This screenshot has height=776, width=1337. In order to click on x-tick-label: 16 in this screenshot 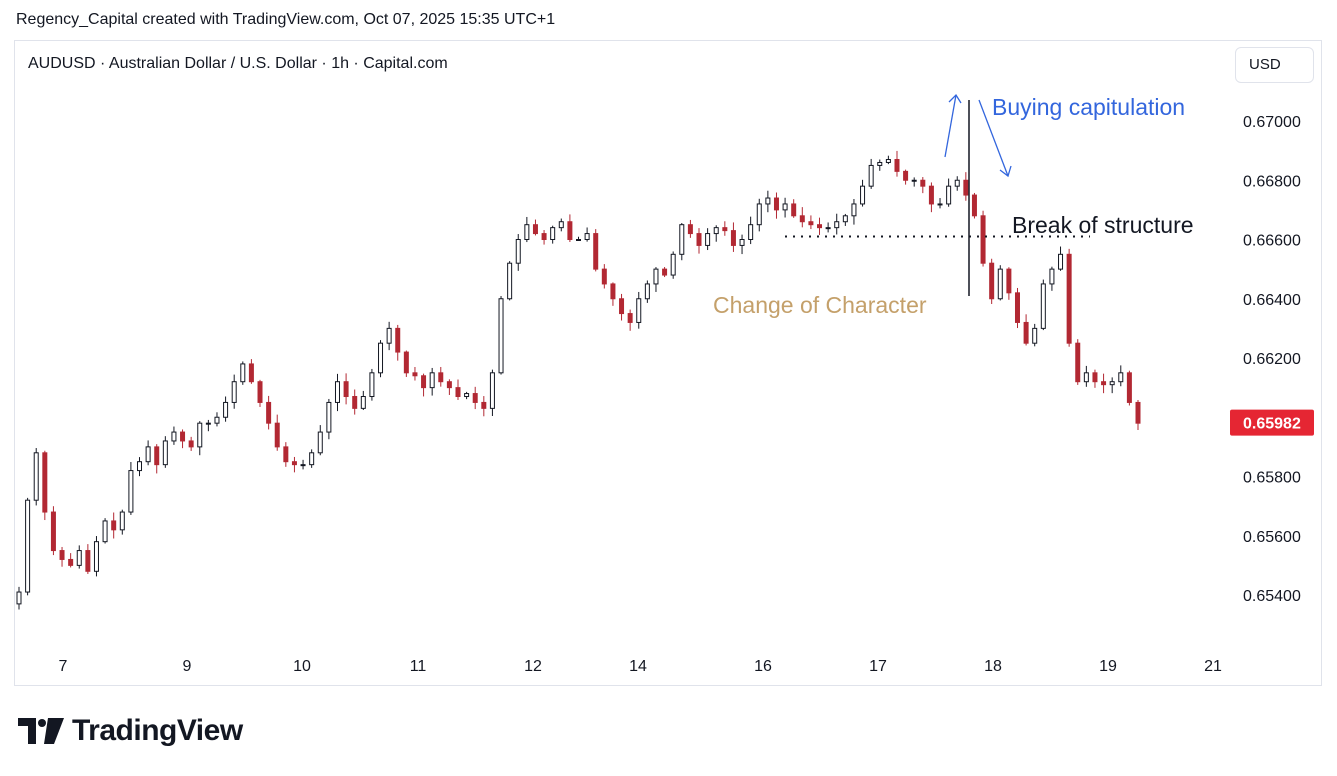, I will do `click(763, 666)`.